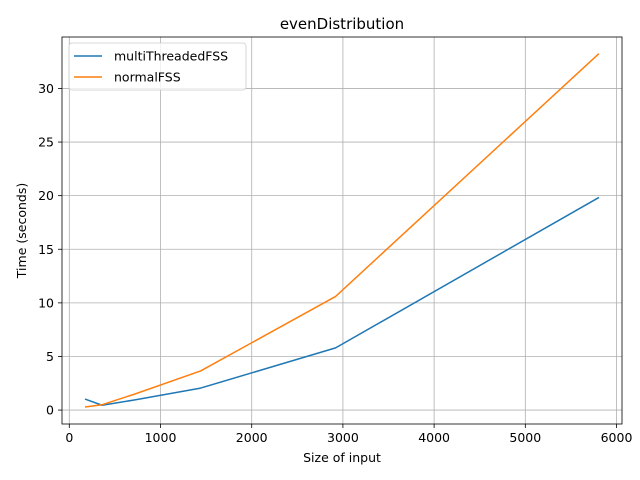 This screenshot has height=480, width=640. I want to click on x-tick-label: 2000, so click(252, 437).